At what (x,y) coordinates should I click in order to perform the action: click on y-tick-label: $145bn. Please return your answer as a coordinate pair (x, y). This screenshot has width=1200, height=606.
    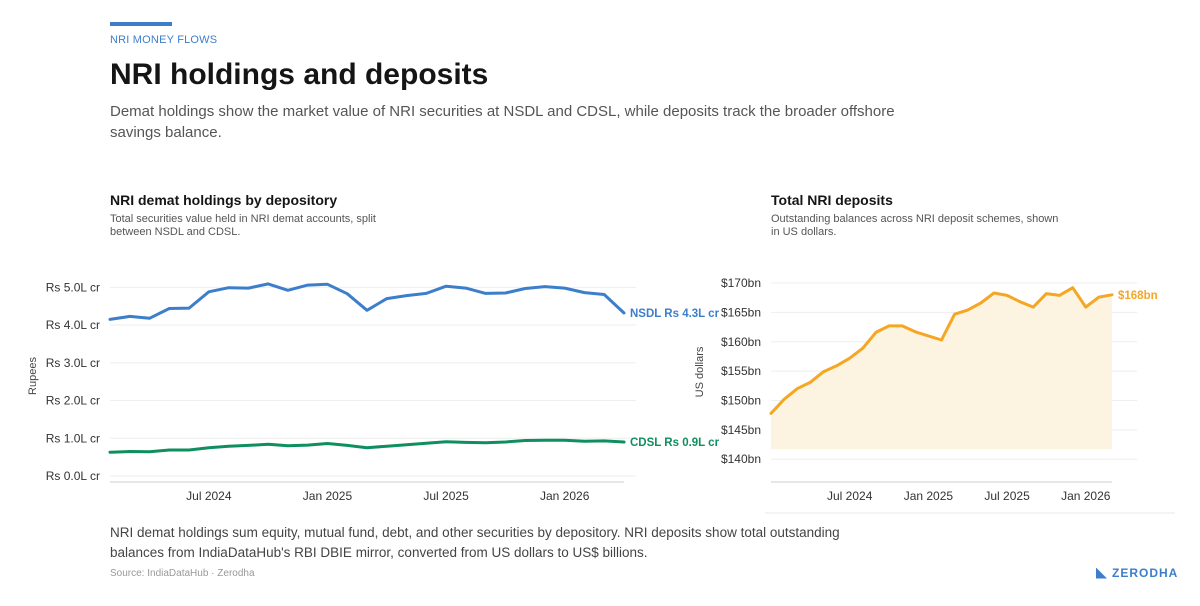
    Looking at the image, I should click on (741, 430).